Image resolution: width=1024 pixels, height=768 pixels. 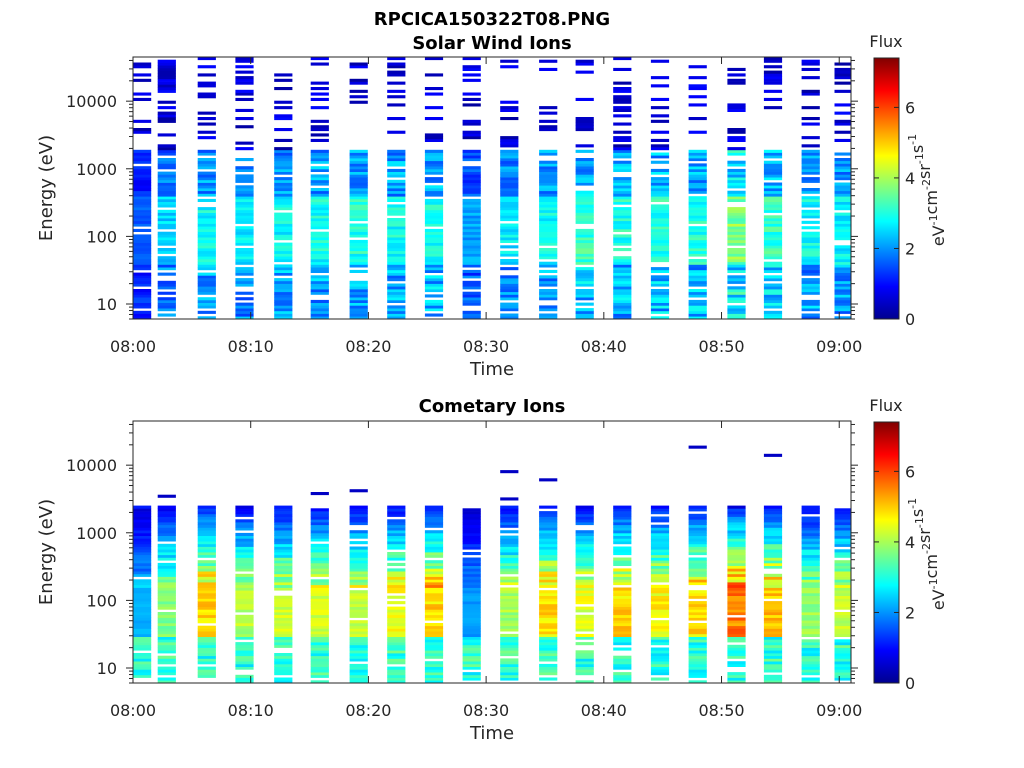 I want to click on colorbar-label-unit: eV, so click(x=938, y=599).